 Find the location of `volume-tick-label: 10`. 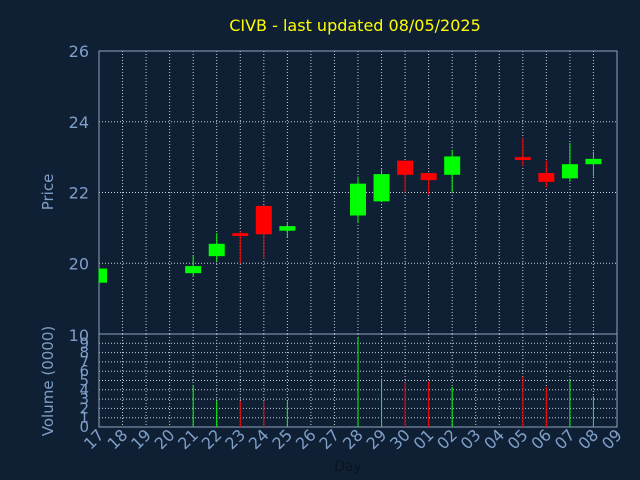

volume-tick-label: 10 is located at coordinates (79, 335).